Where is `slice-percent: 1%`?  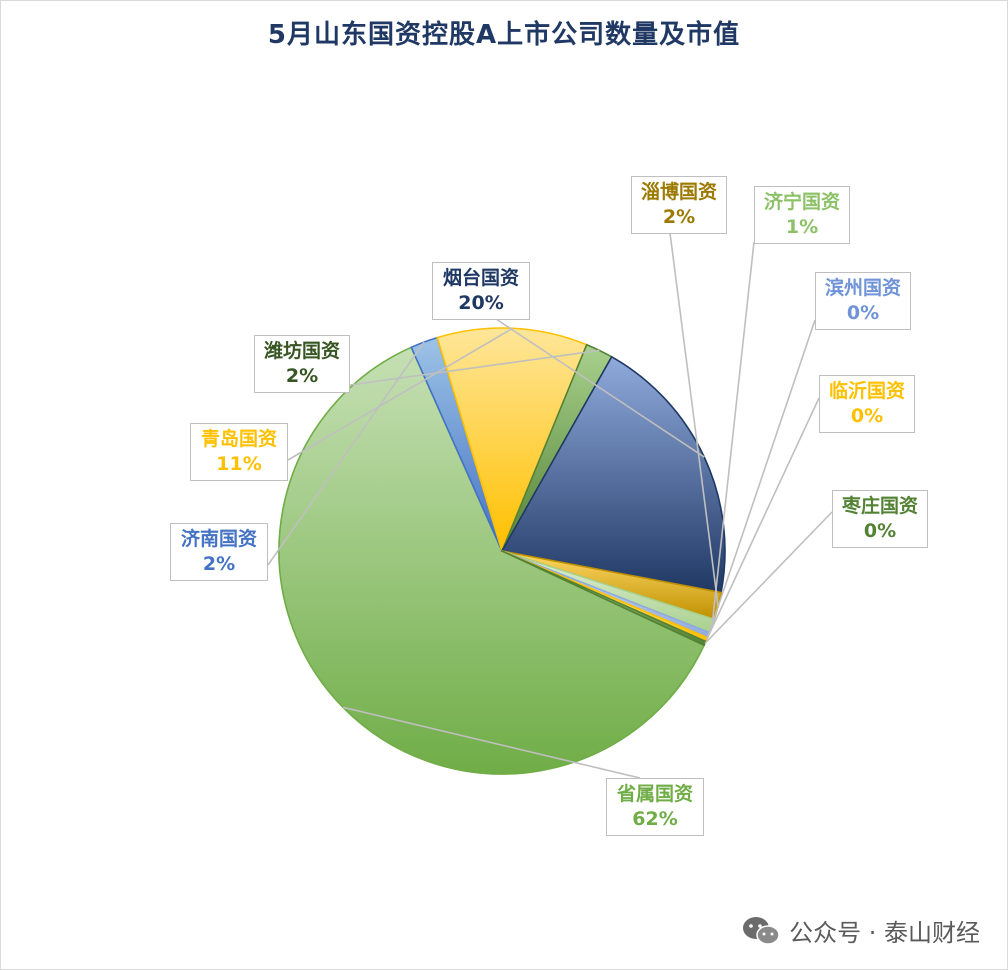 slice-percent: 1% is located at coordinates (802, 227).